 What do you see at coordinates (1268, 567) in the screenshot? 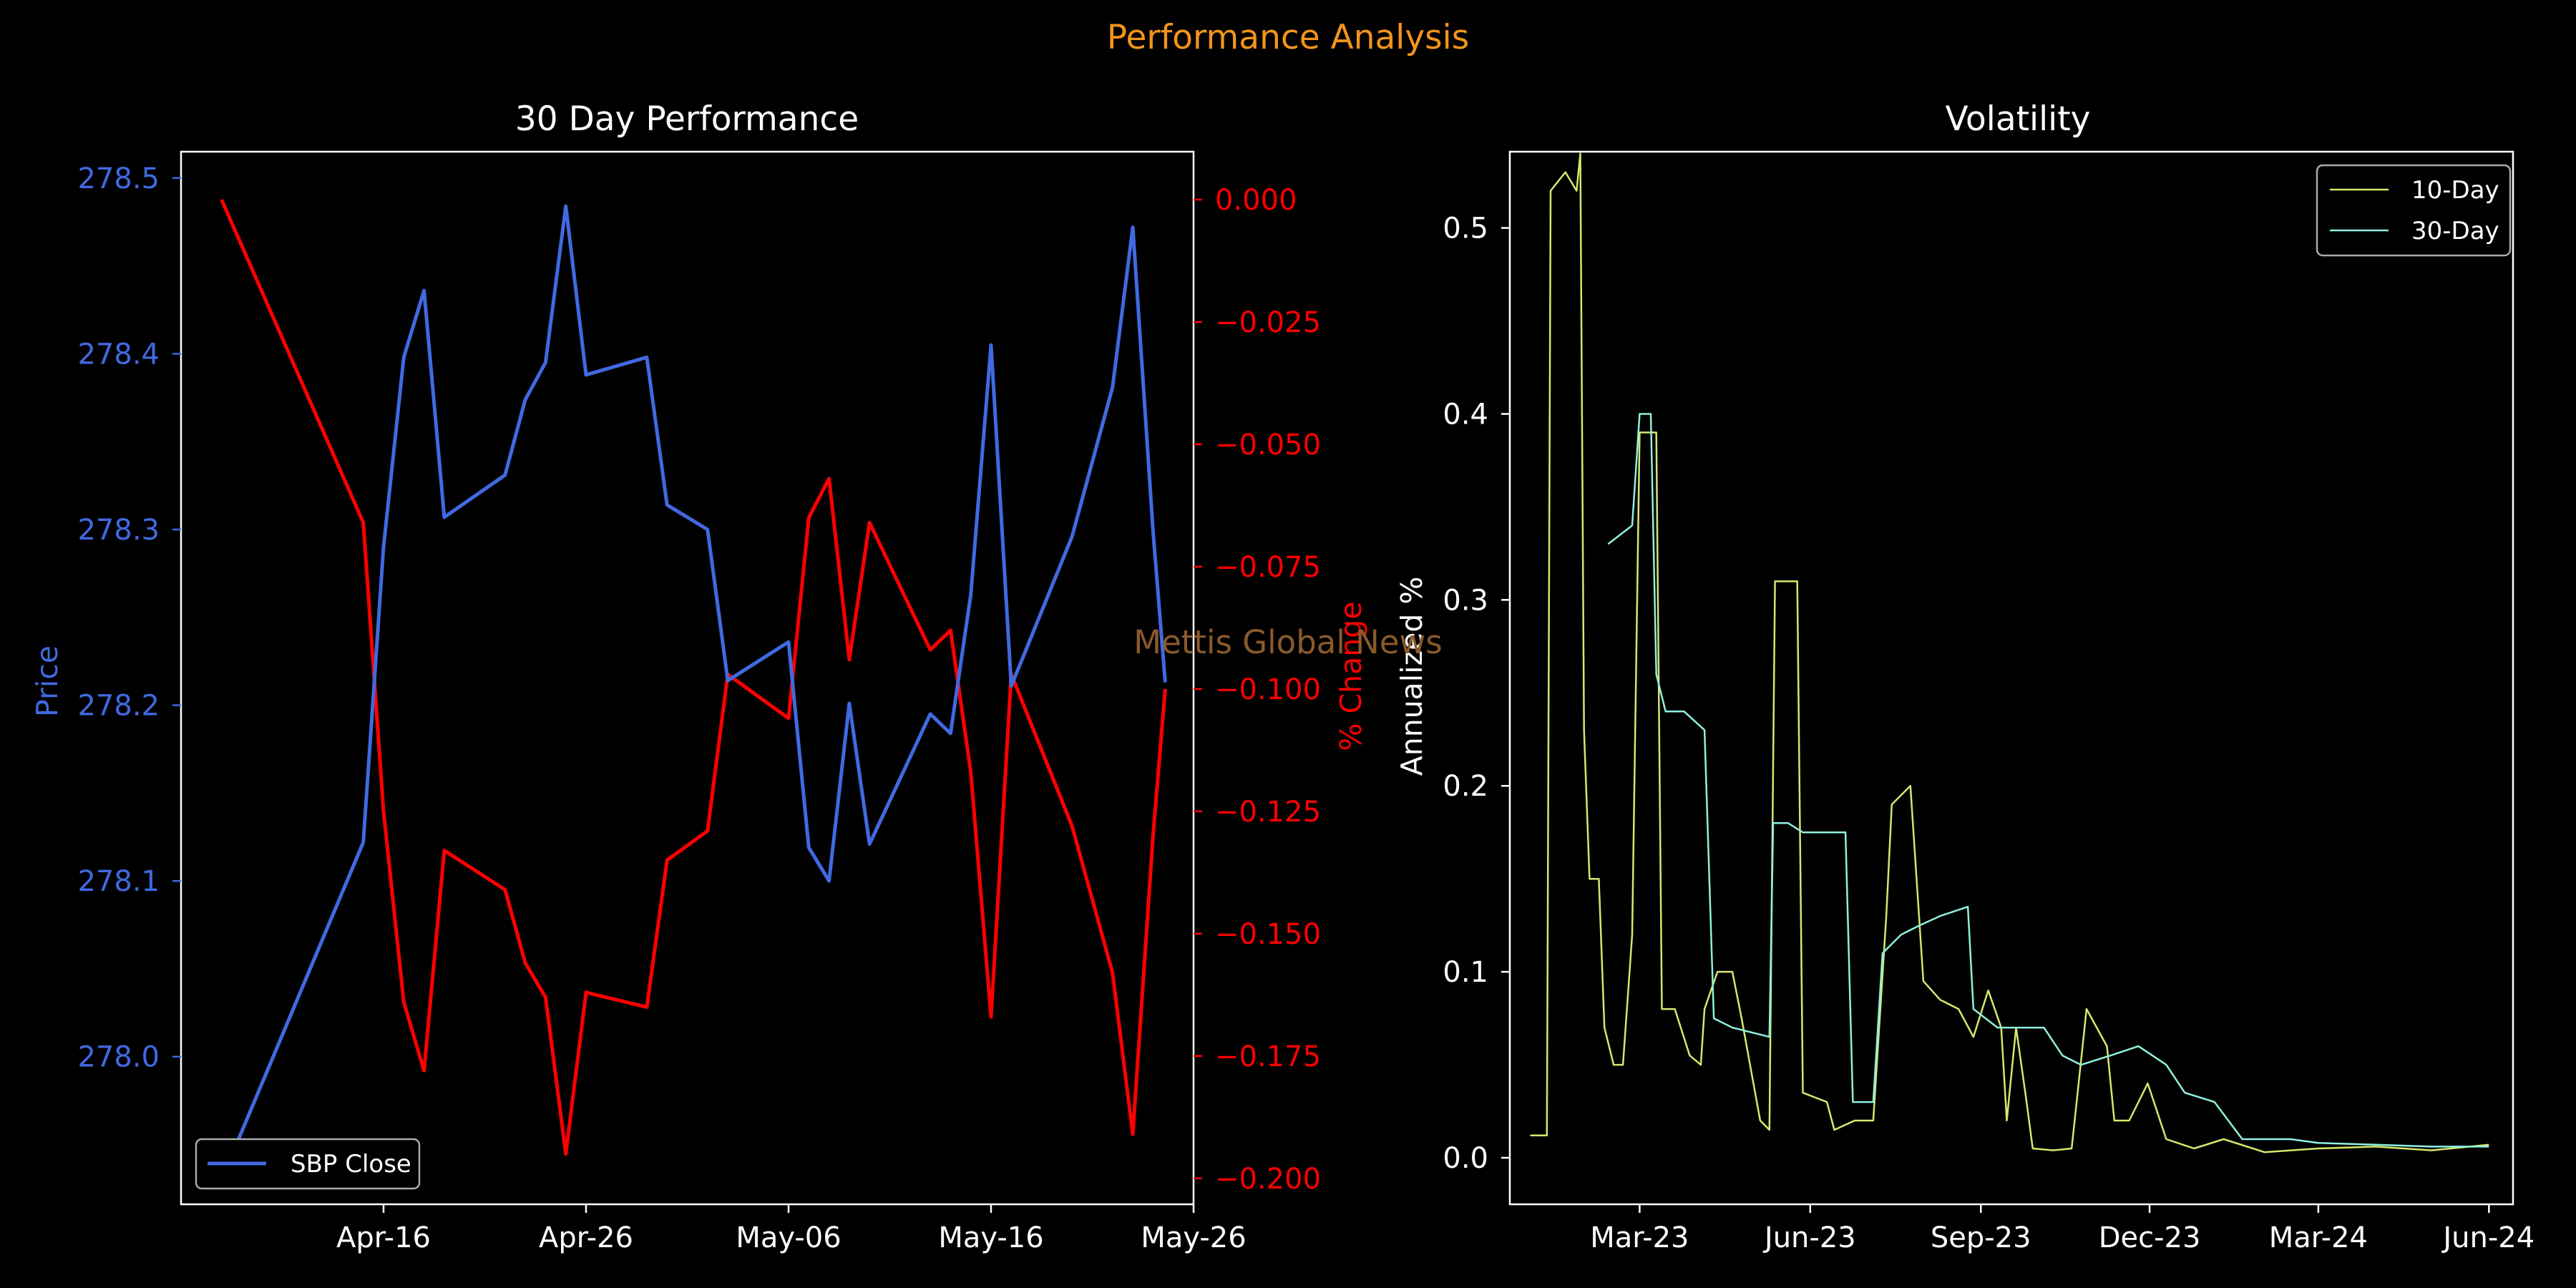
I see `pct-tick-label: −0.075` at bounding box center [1268, 567].